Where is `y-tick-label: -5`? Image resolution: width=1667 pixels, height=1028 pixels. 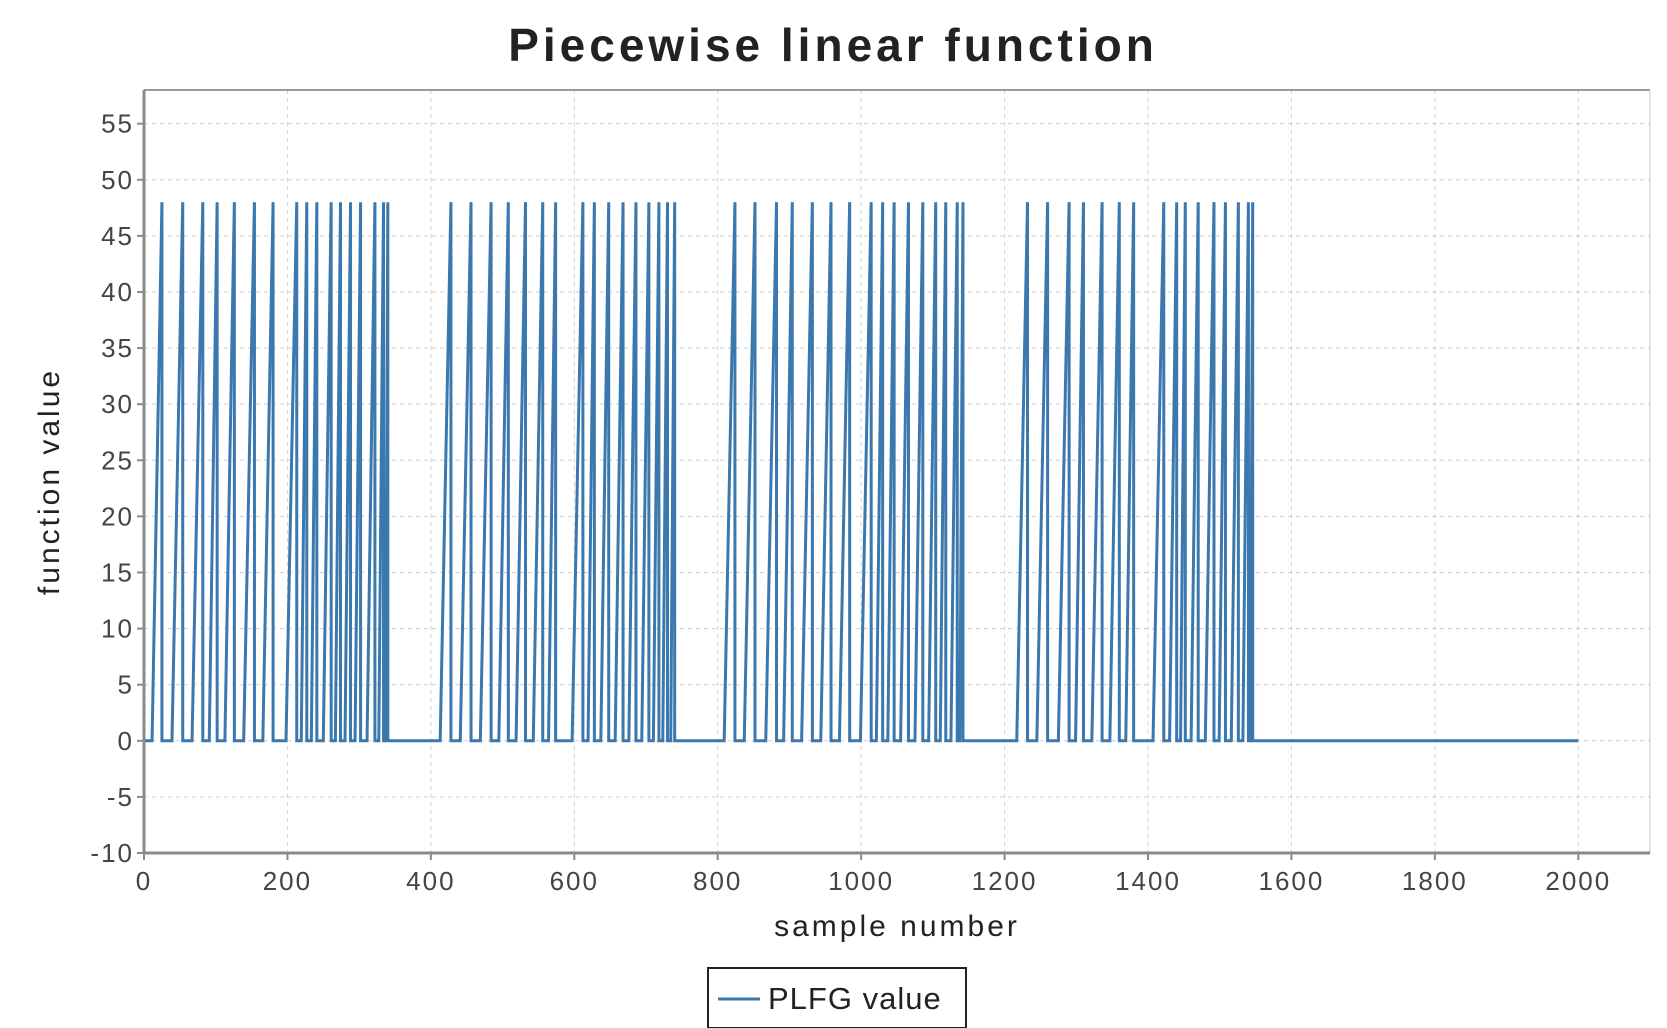 y-tick-label: -5 is located at coordinates (120, 797).